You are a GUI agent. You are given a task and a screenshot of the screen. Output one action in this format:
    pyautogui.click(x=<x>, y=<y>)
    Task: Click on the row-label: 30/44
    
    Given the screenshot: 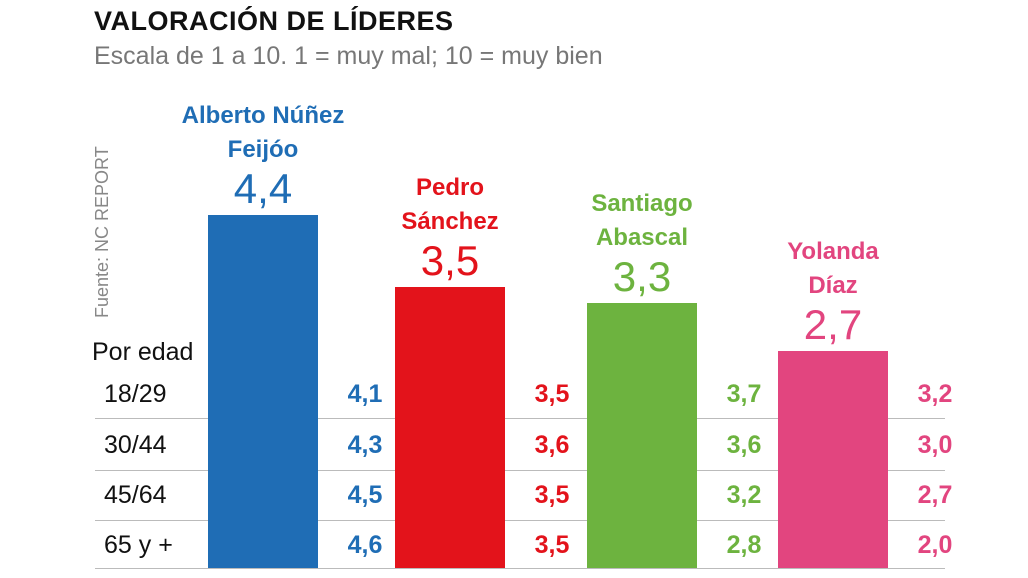 What is the action you would take?
    pyautogui.click(x=135, y=445)
    